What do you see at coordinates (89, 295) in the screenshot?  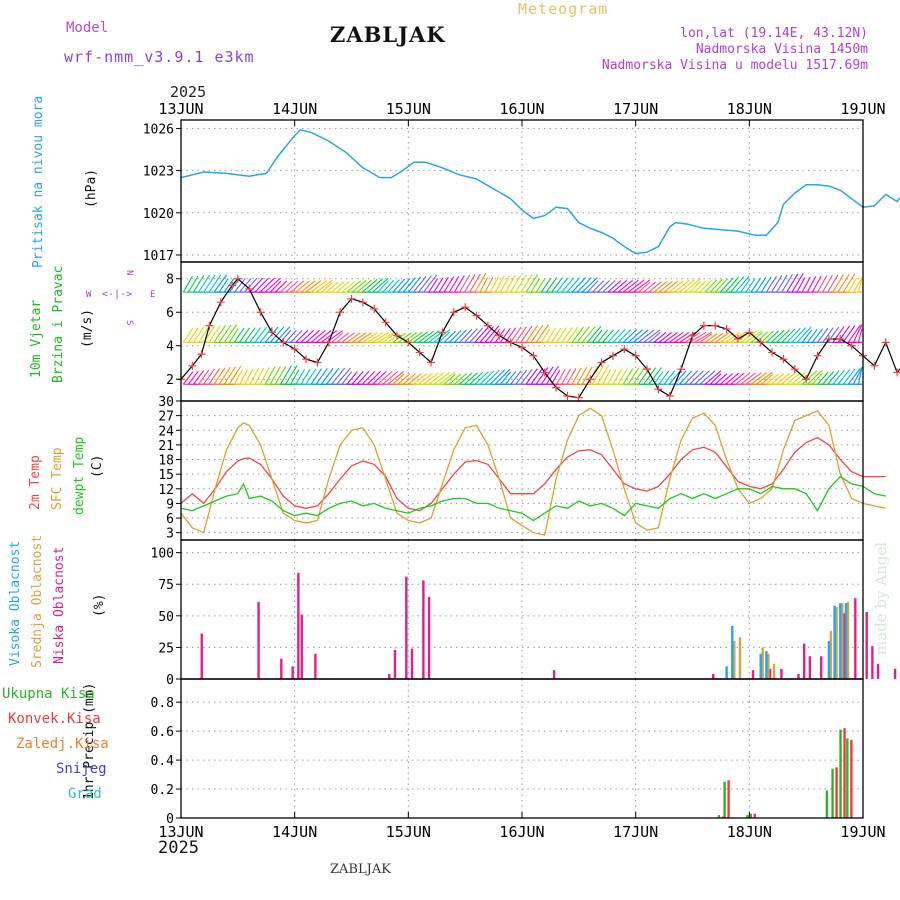 I see `compass-west: W` at bounding box center [89, 295].